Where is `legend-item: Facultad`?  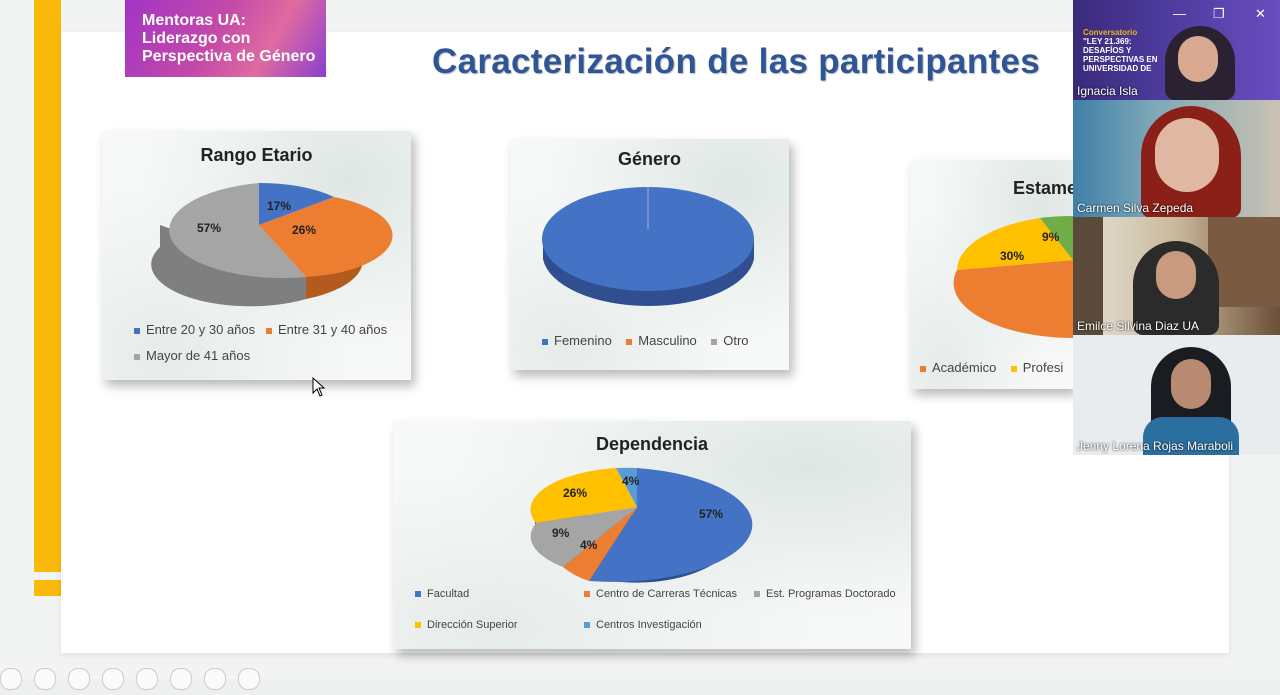 legend-item: Facultad is located at coordinates (448, 594).